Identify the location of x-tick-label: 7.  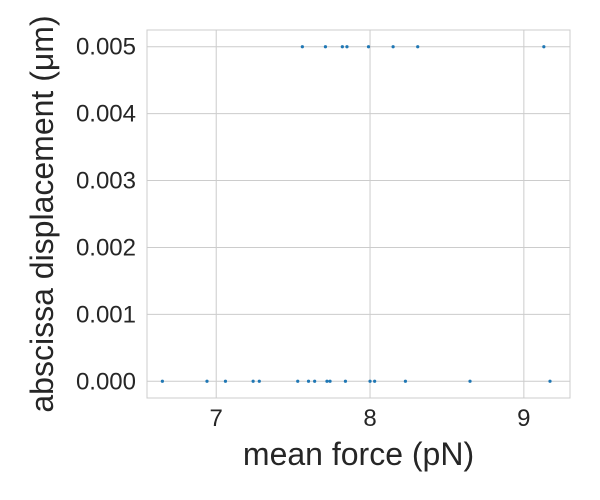
(216, 418).